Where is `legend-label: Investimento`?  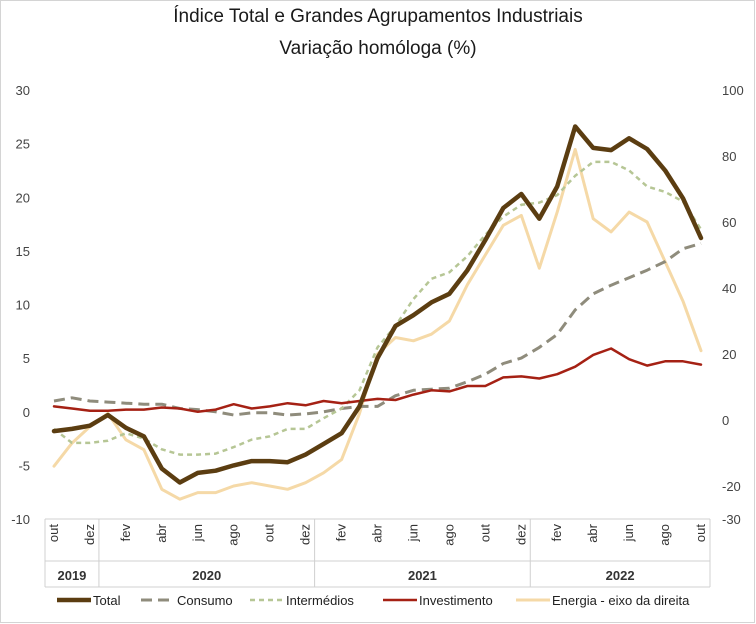
legend-label: Investimento is located at coordinates (456, 600).